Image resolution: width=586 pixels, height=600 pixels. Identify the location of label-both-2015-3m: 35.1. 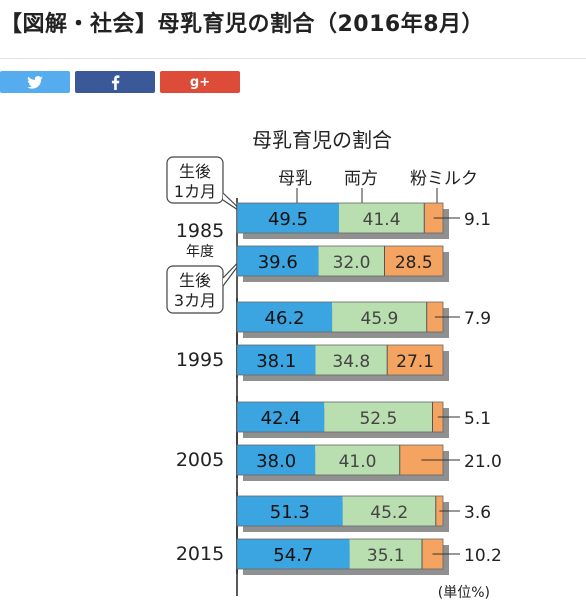
(386, 556).